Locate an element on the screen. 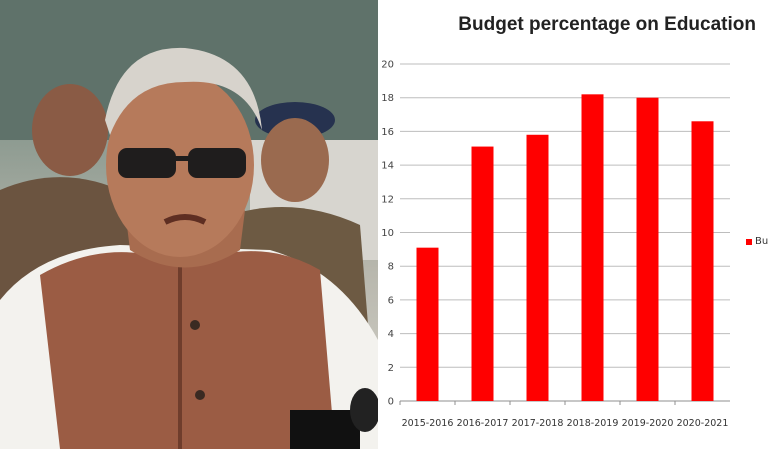 The height and width of the screenshot is (449, 768). sunglasses-bridge is located at coordinates (182, 158).